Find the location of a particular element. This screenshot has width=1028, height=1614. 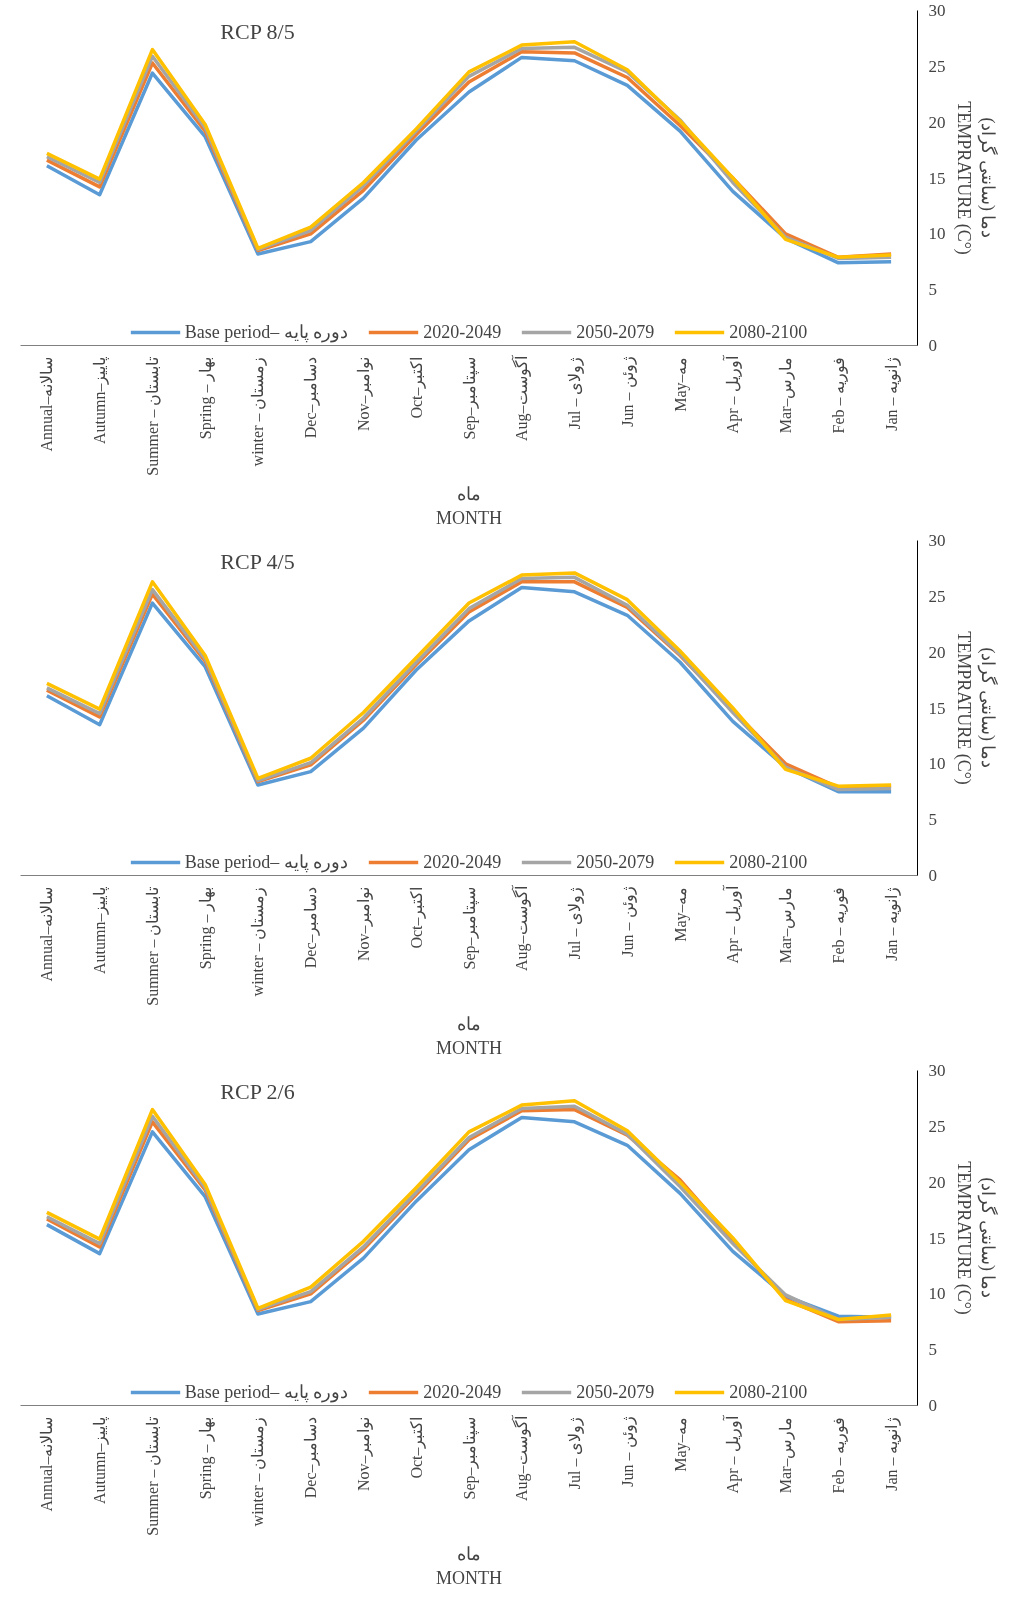

chart-title: RCP 2/6 is located at coordinates (257, 1091).